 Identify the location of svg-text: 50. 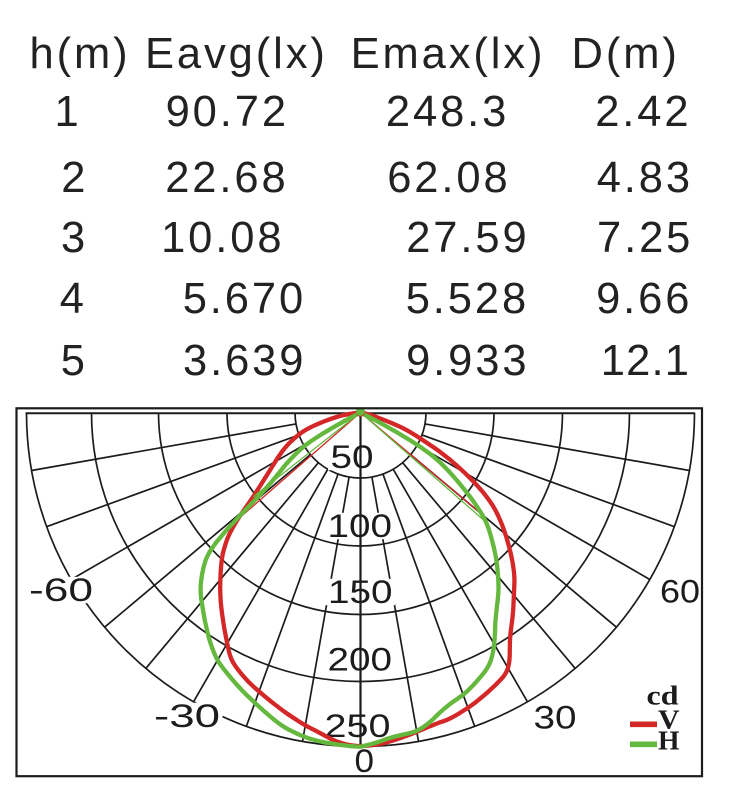
(352, 457).